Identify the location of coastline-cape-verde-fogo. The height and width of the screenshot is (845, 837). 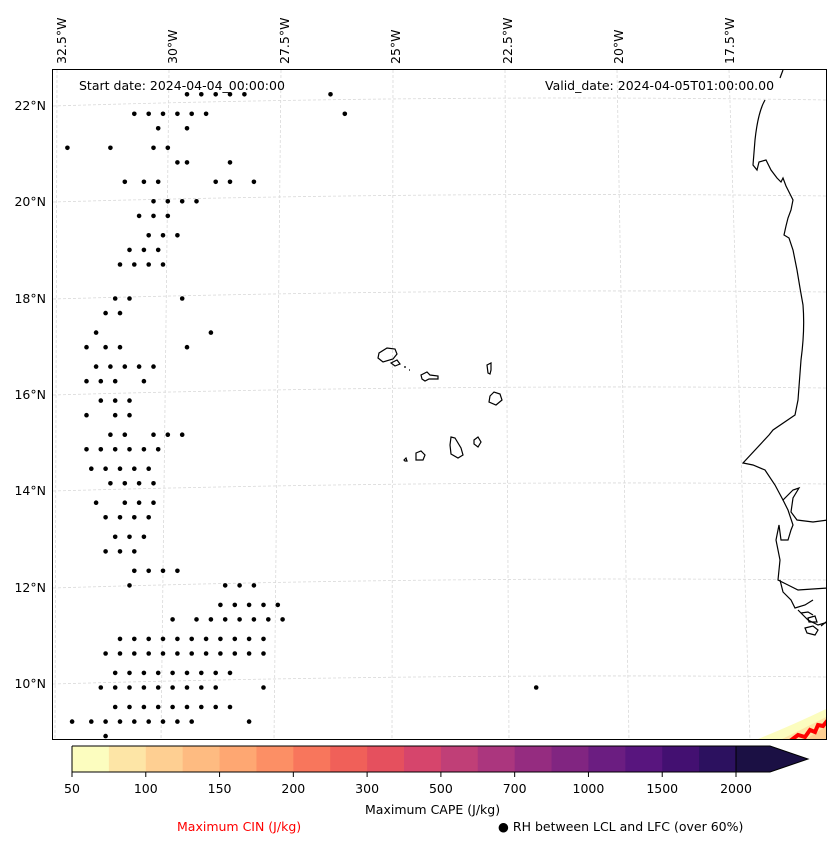
(420, 455).